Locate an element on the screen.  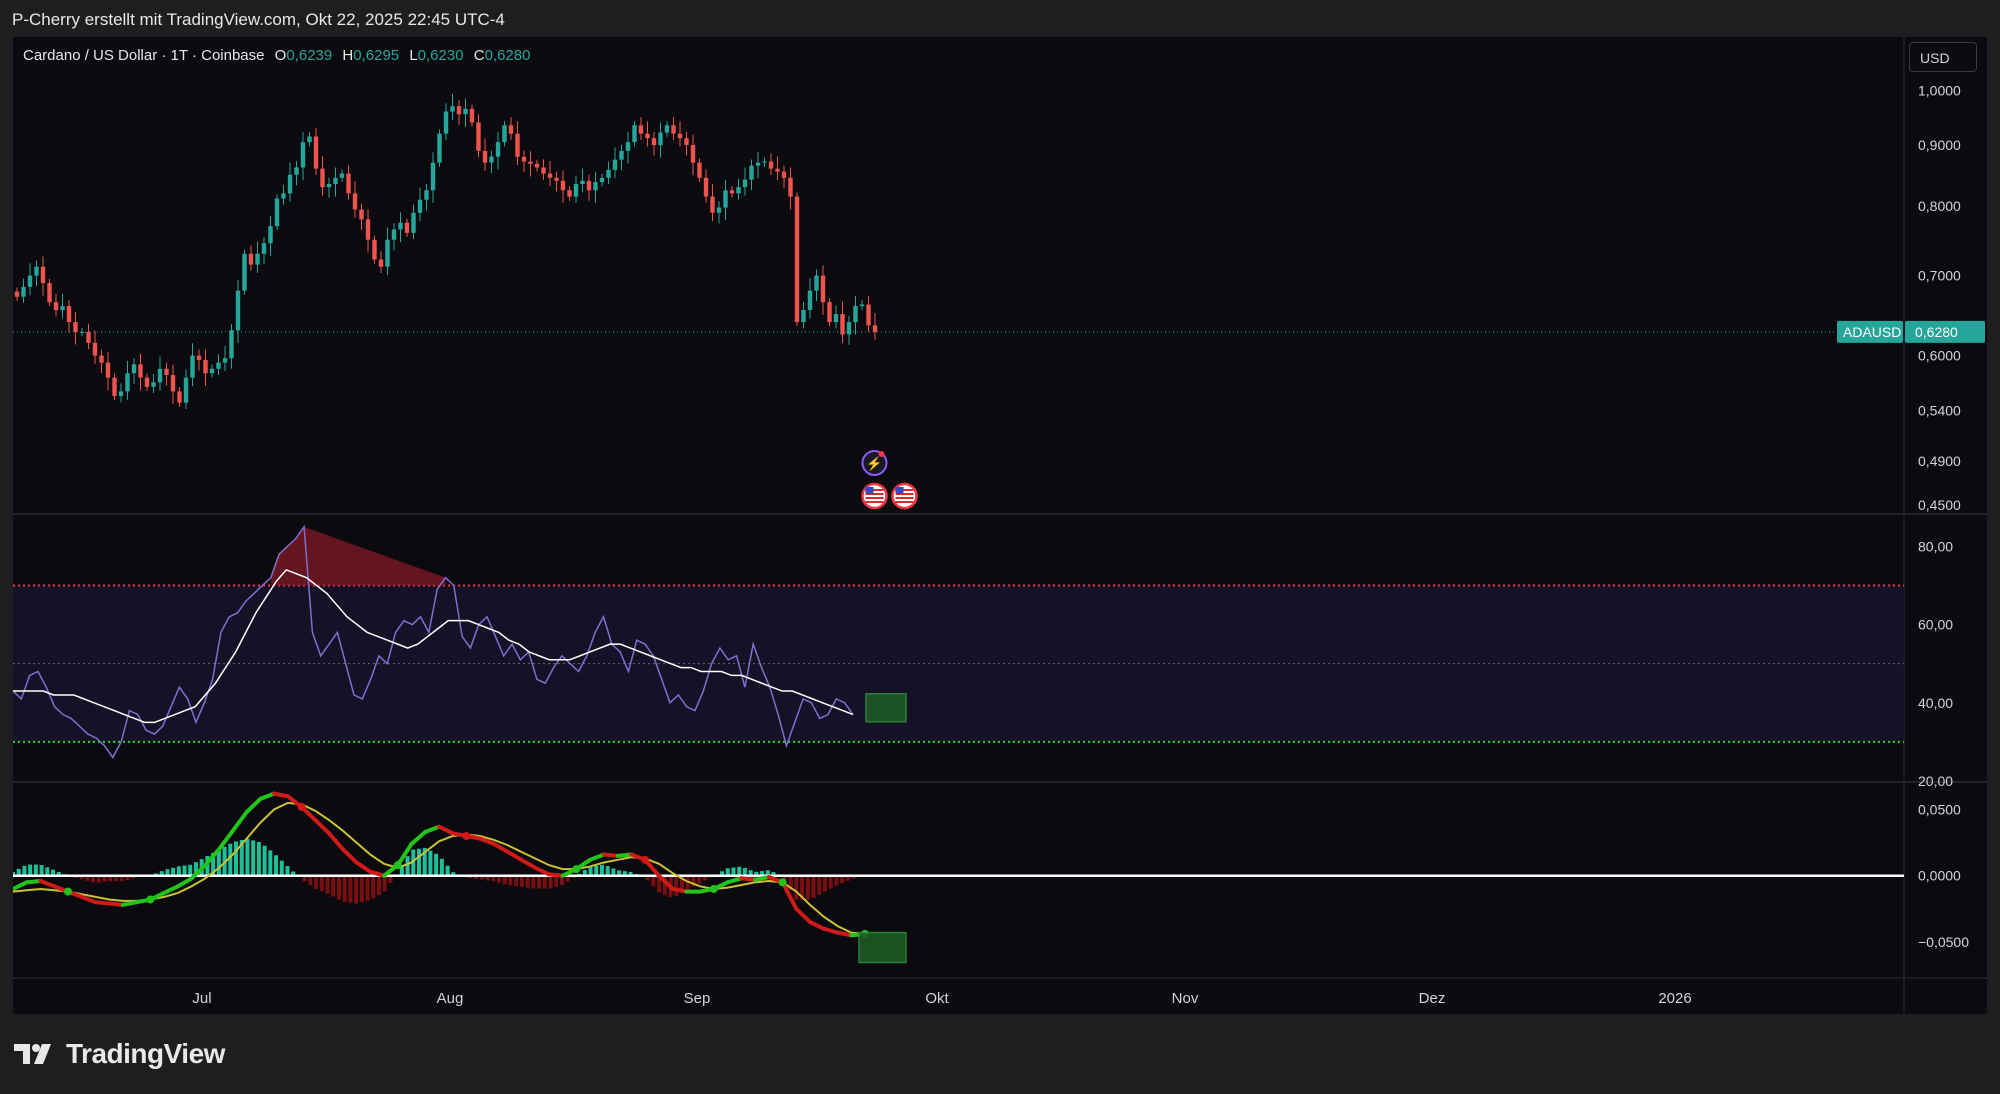
price-axis-column is located at coordinates (1945, 525).